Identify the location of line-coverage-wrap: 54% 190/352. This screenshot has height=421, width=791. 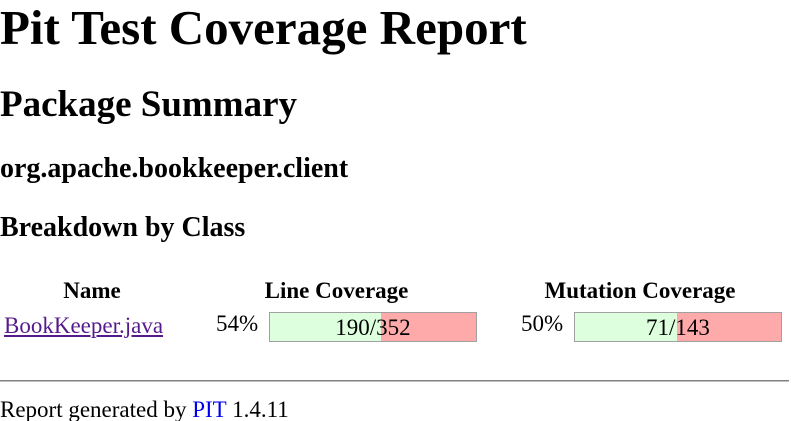
(336, 324).